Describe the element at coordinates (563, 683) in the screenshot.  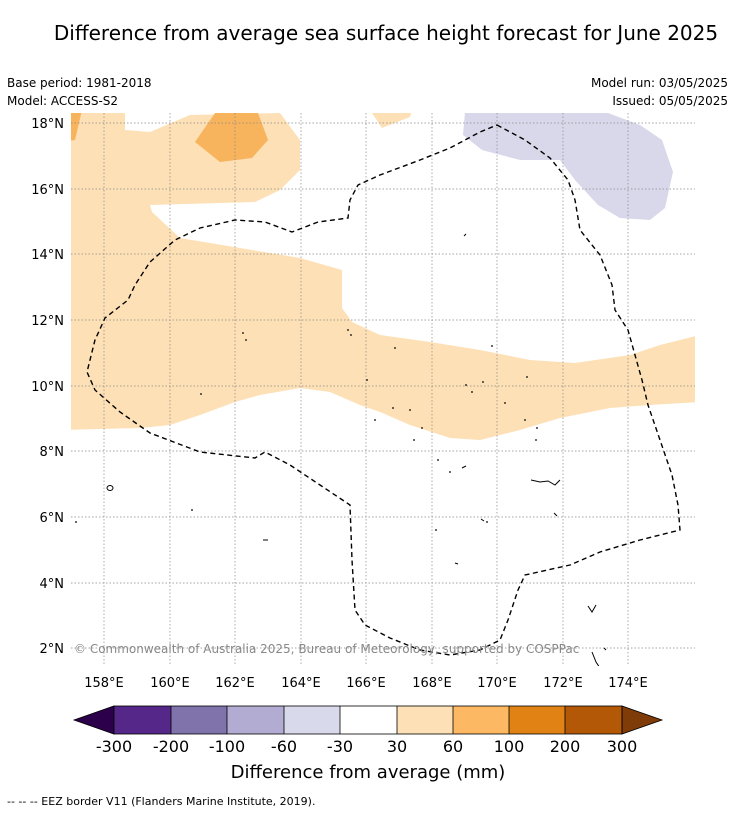
I see `lon-label: 172°E` at that location.